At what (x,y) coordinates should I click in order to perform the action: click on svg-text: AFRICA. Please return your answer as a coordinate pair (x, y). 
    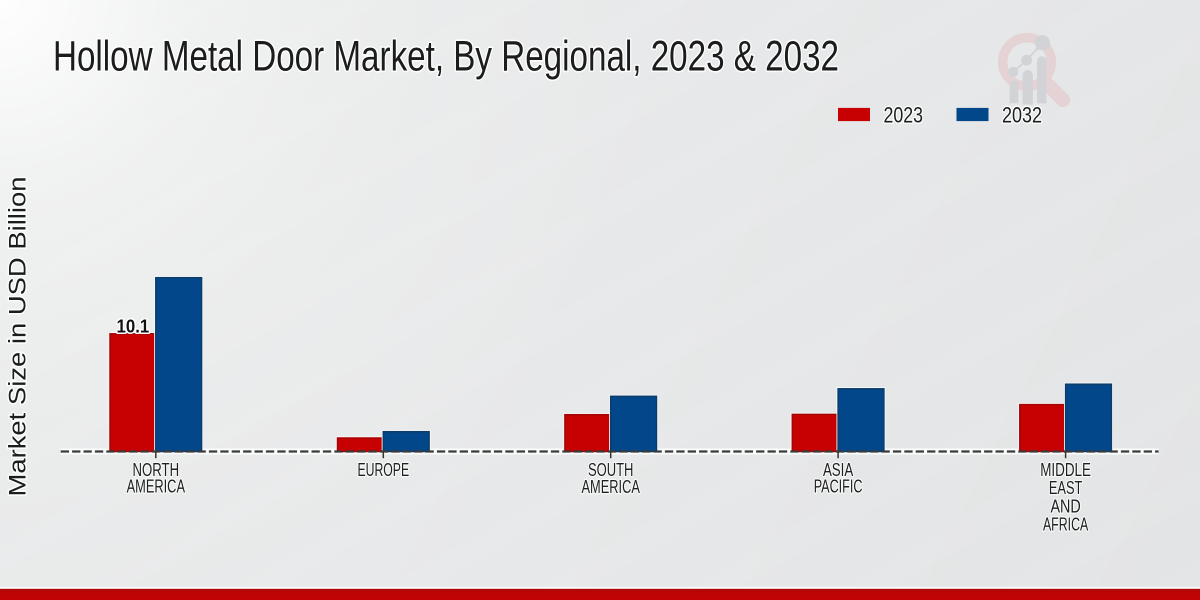
    Looking at the image, I should click on (1066, 525).